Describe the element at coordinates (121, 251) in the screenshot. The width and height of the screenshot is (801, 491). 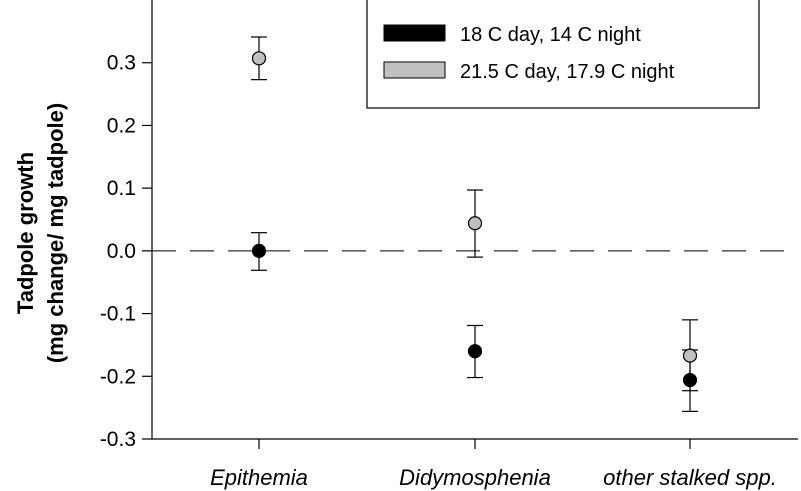
I see `y-tick-label: 0.0` at that location.